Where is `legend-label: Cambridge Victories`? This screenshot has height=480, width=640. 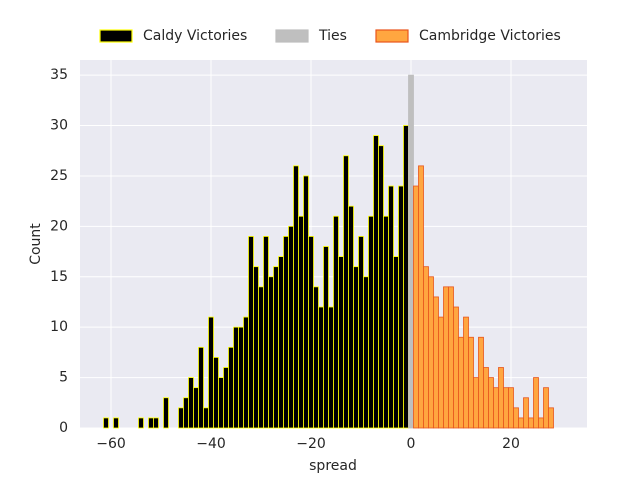 legend-label: Cambridge Victories is located at coordinates (490, 36).